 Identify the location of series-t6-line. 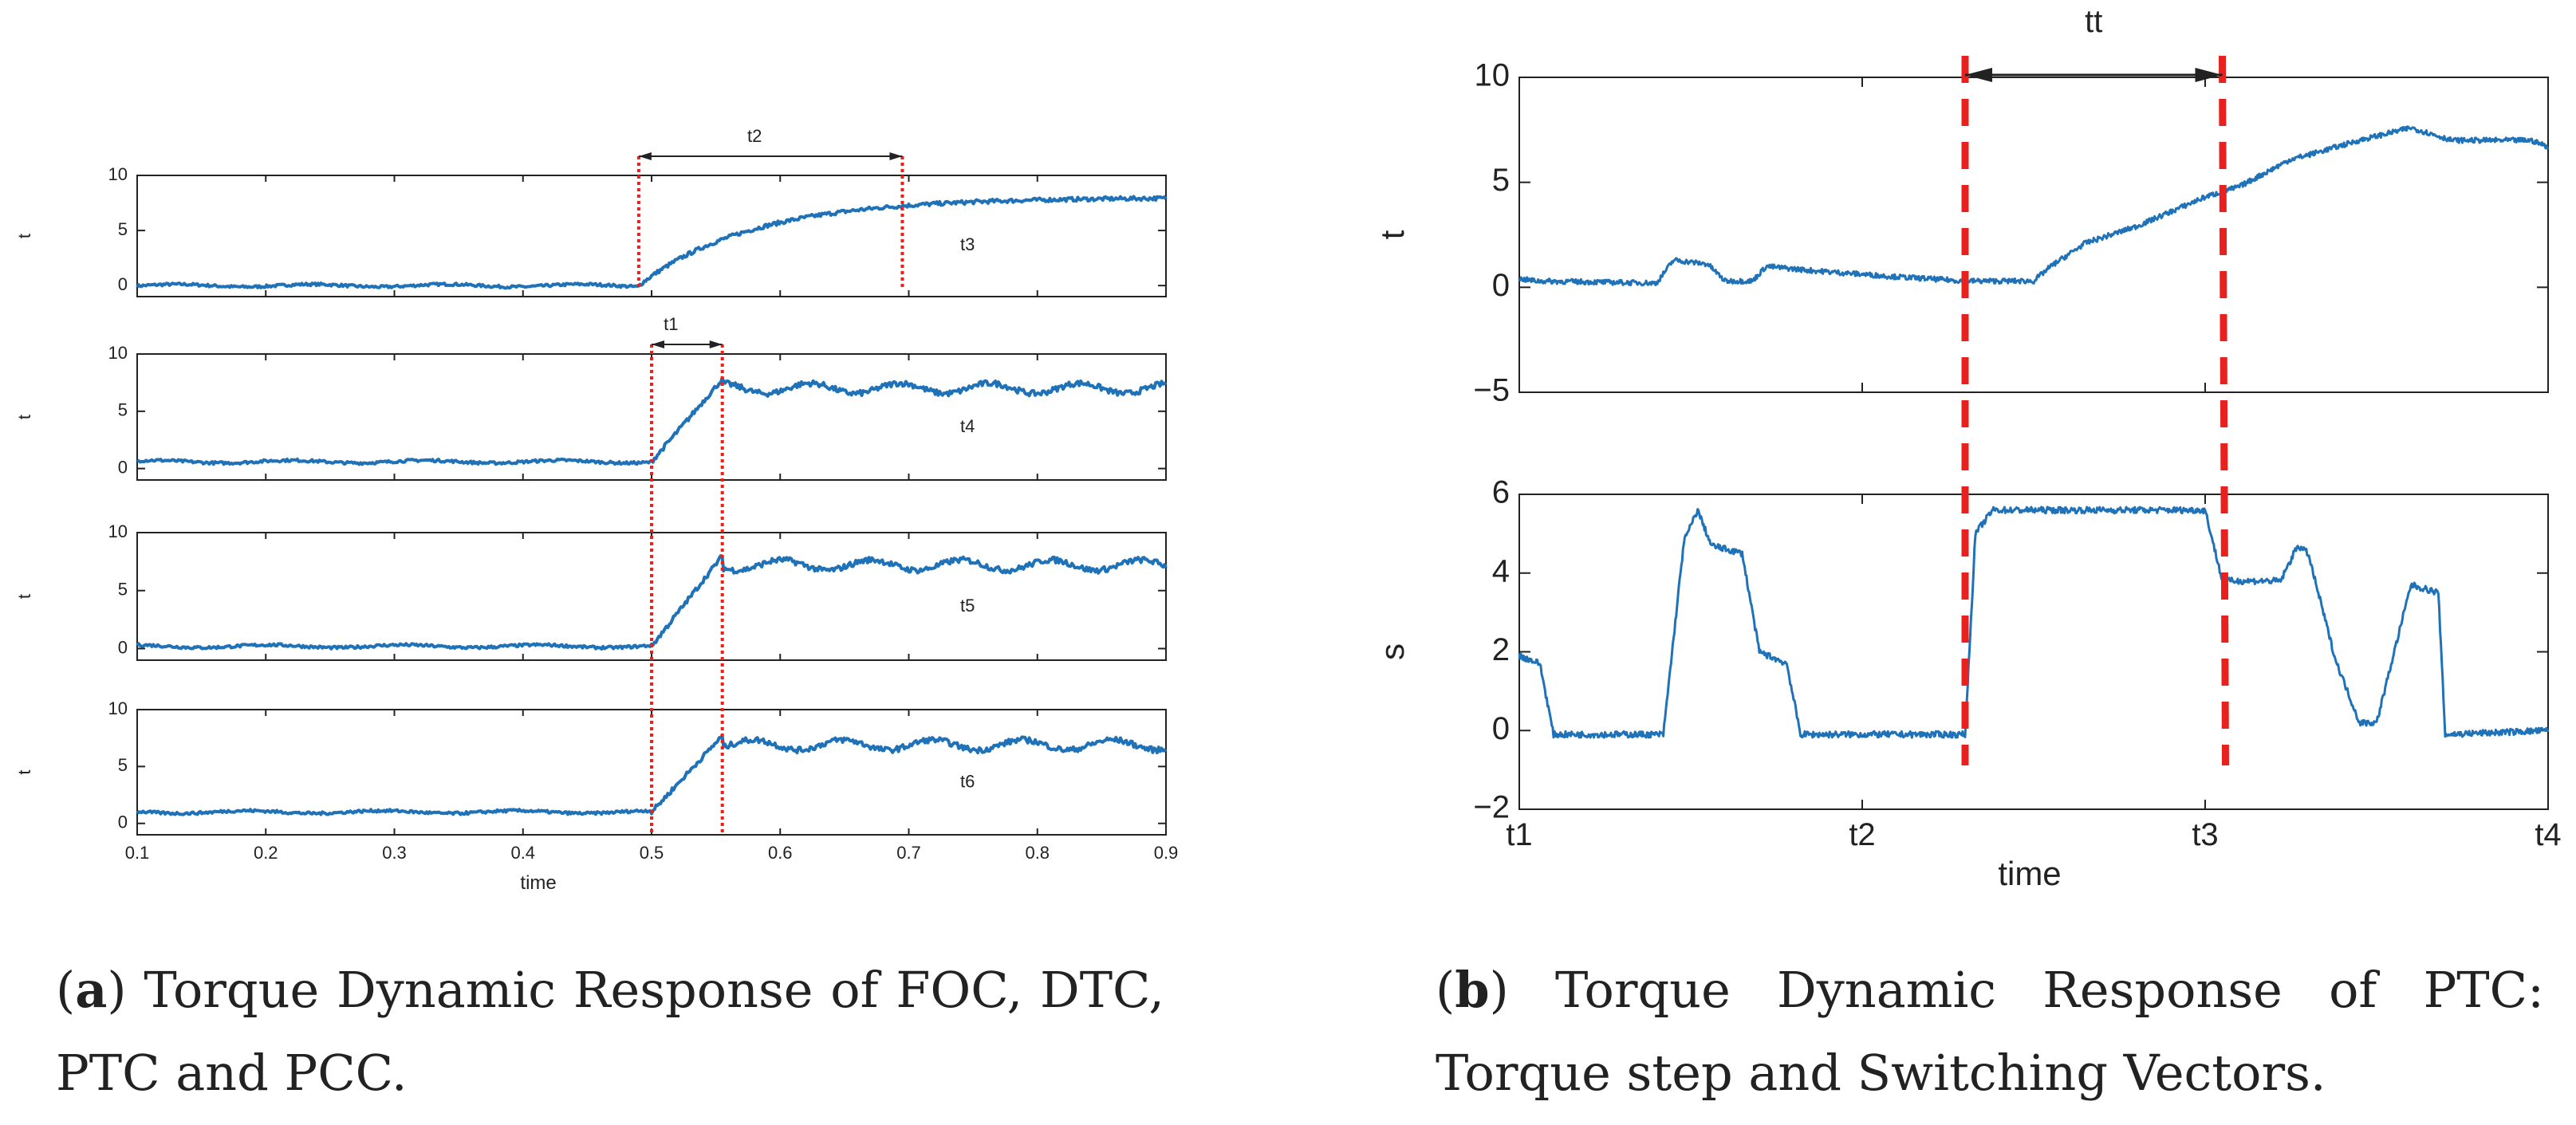
(652, 775).